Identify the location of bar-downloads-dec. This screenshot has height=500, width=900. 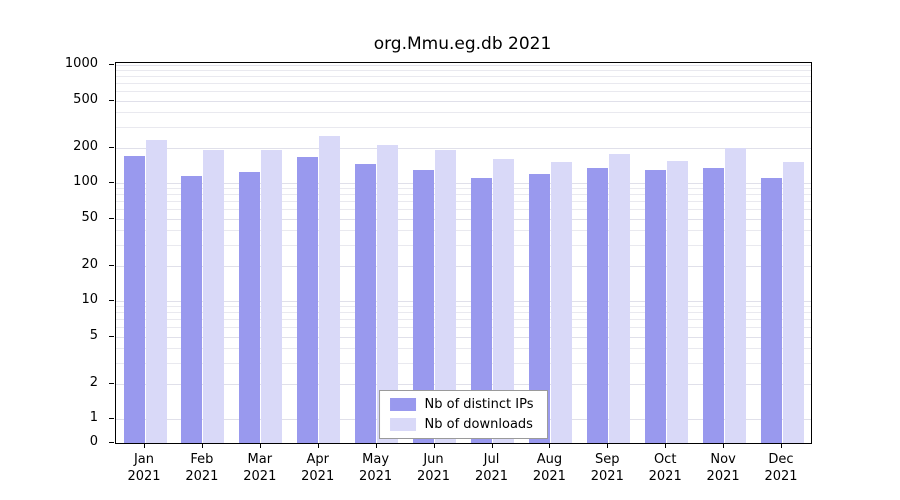
(793, 302).